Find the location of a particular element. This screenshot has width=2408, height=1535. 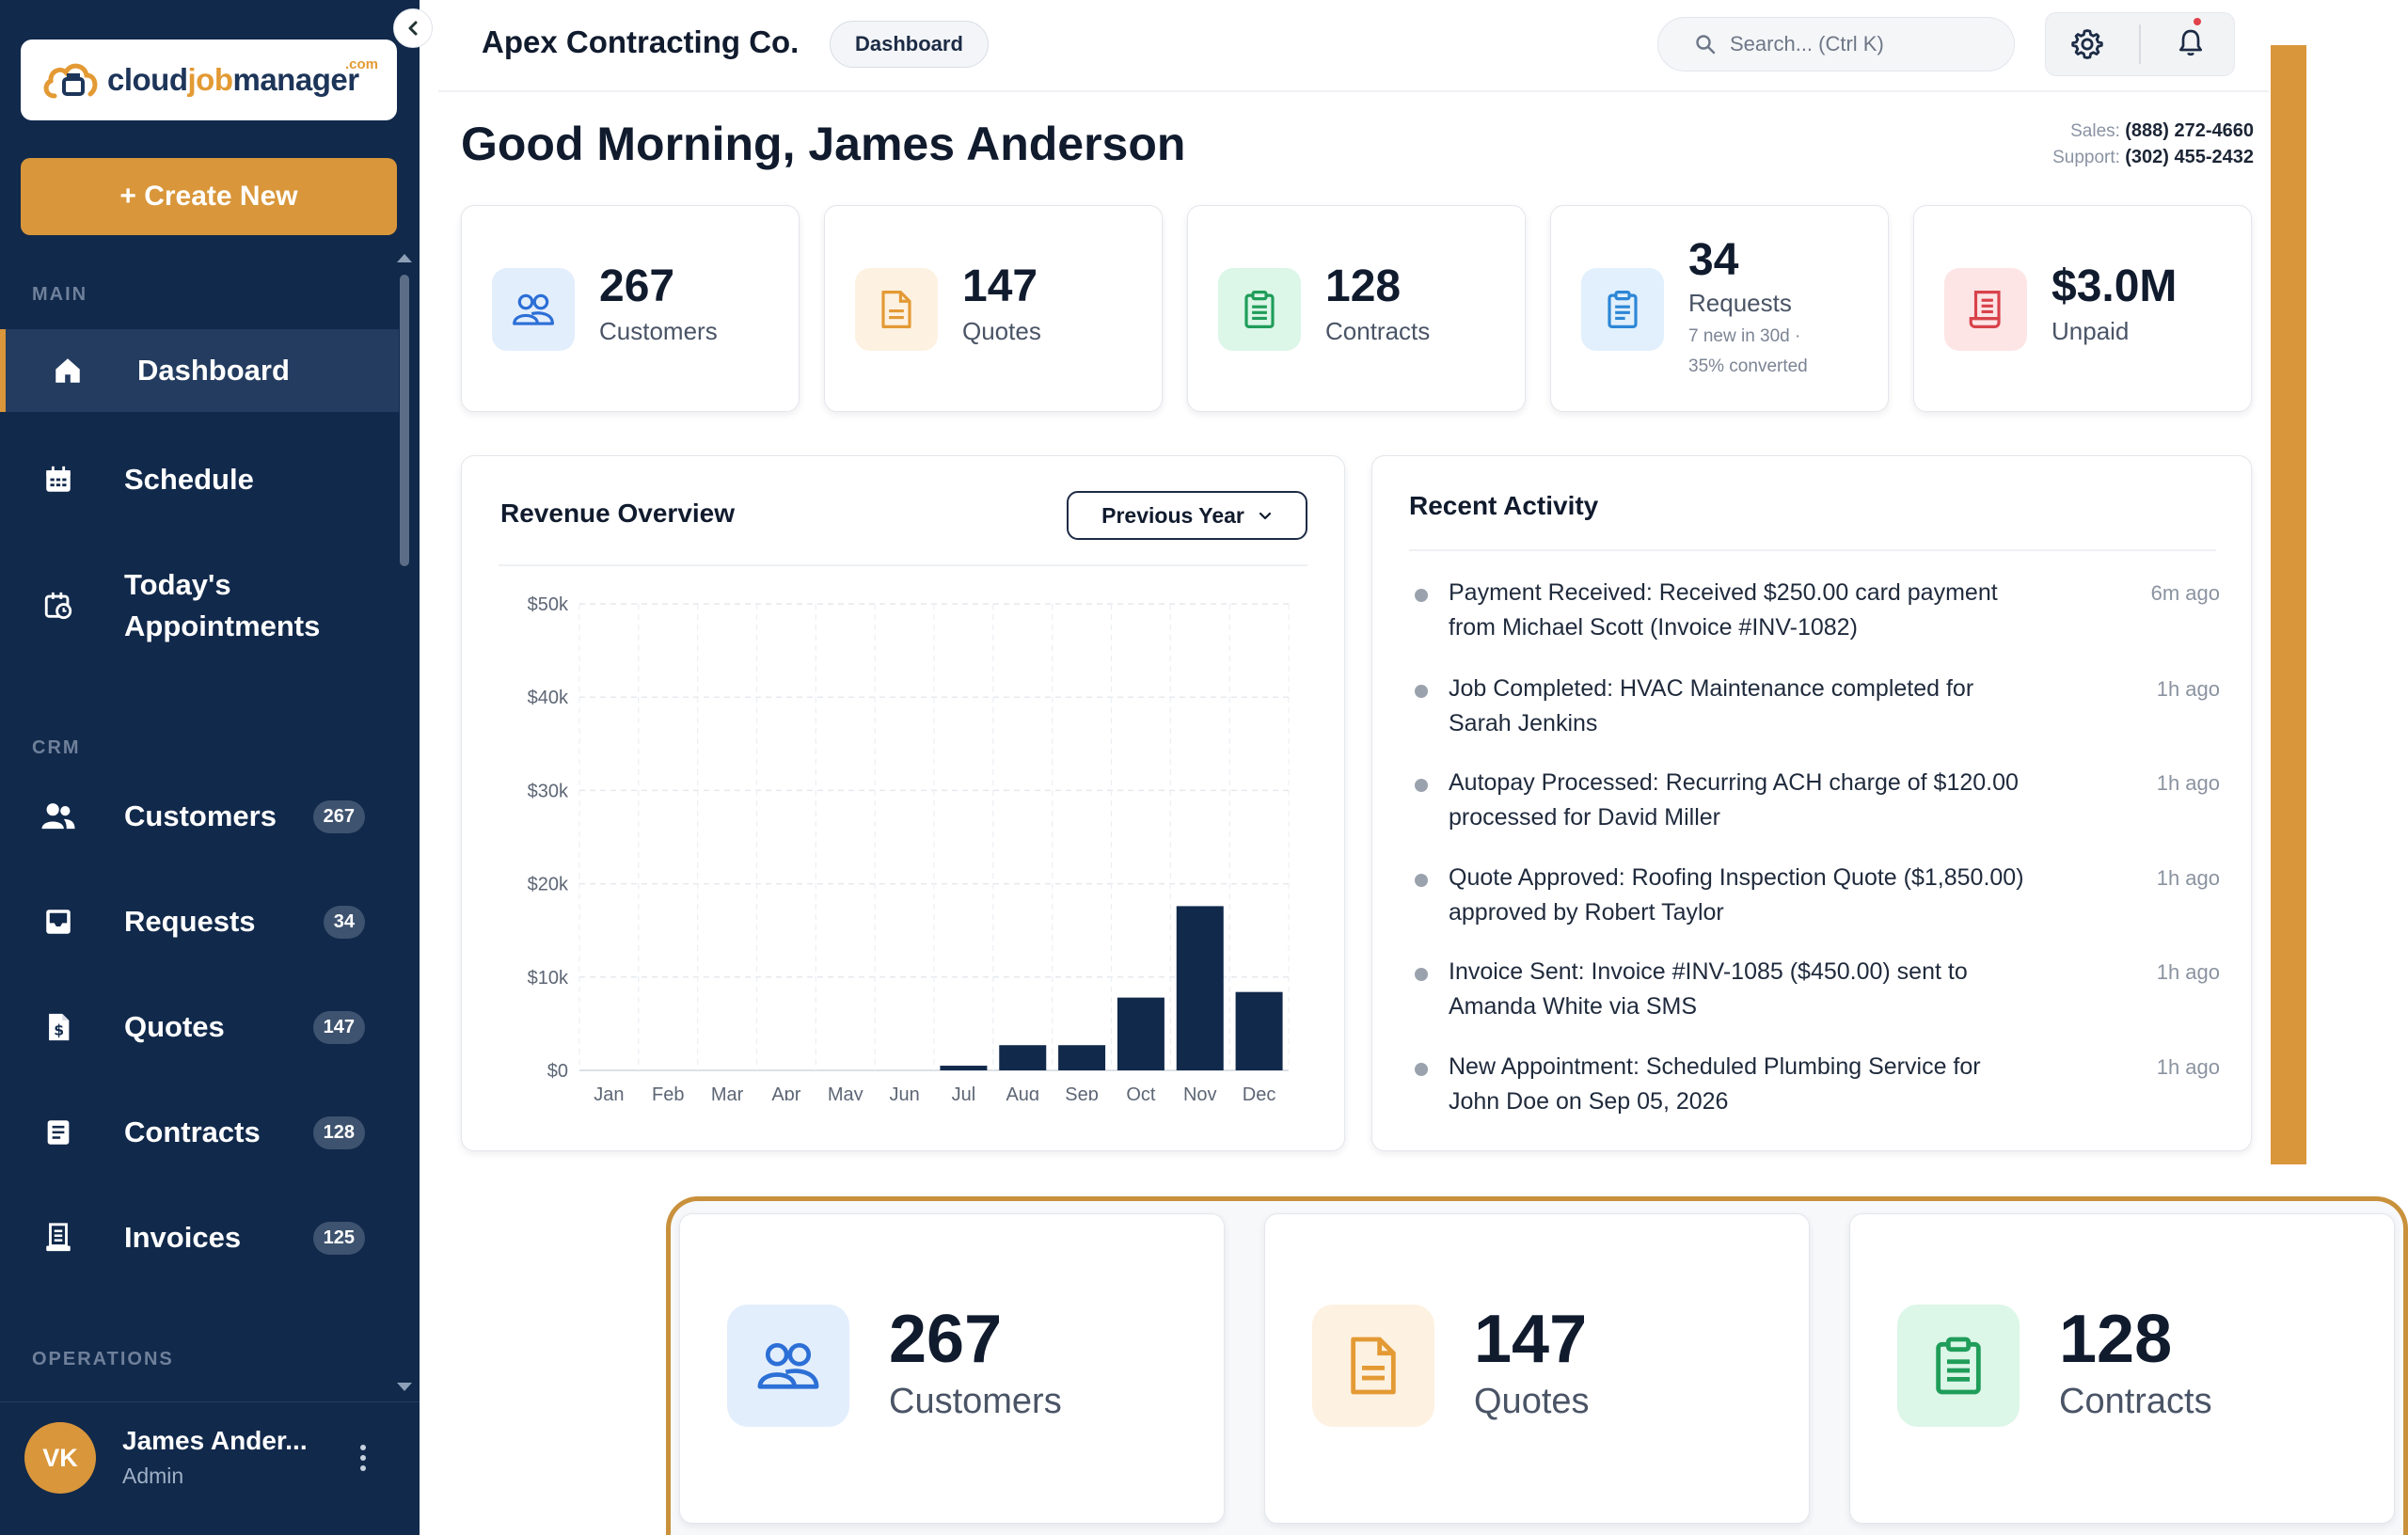

sales-phone: (888) 272-4660 is located at coordinates (2189, 130).